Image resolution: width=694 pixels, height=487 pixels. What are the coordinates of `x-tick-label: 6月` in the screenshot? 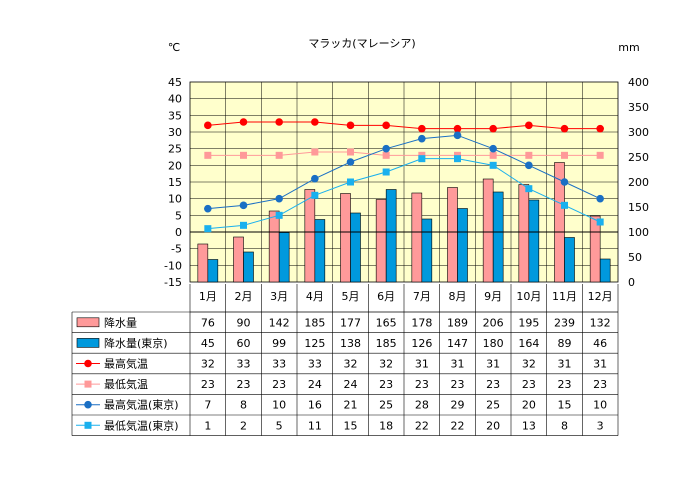 It's located at (386, 296).